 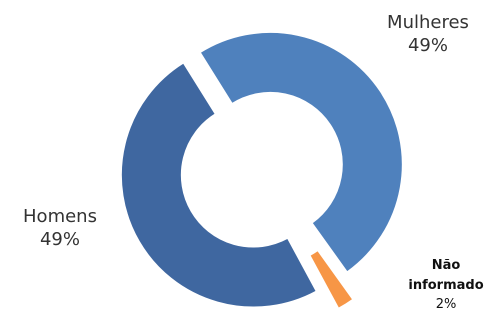 I want to click on slice-name-line1: Não, so click(x=446, y=265).